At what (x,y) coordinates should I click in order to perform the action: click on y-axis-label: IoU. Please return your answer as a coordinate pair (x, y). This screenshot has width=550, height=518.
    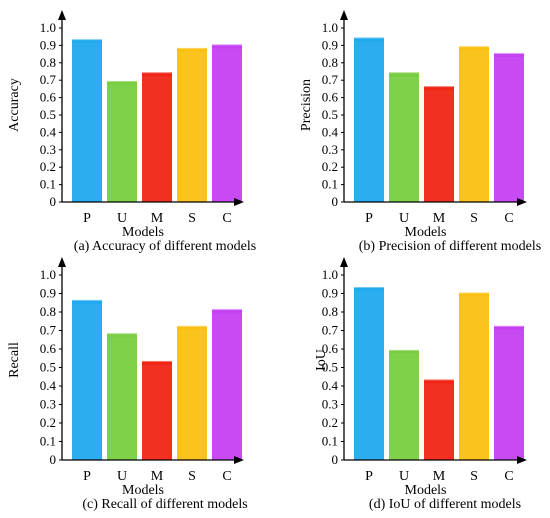
    Looking at the image, I should click on (321, 360).